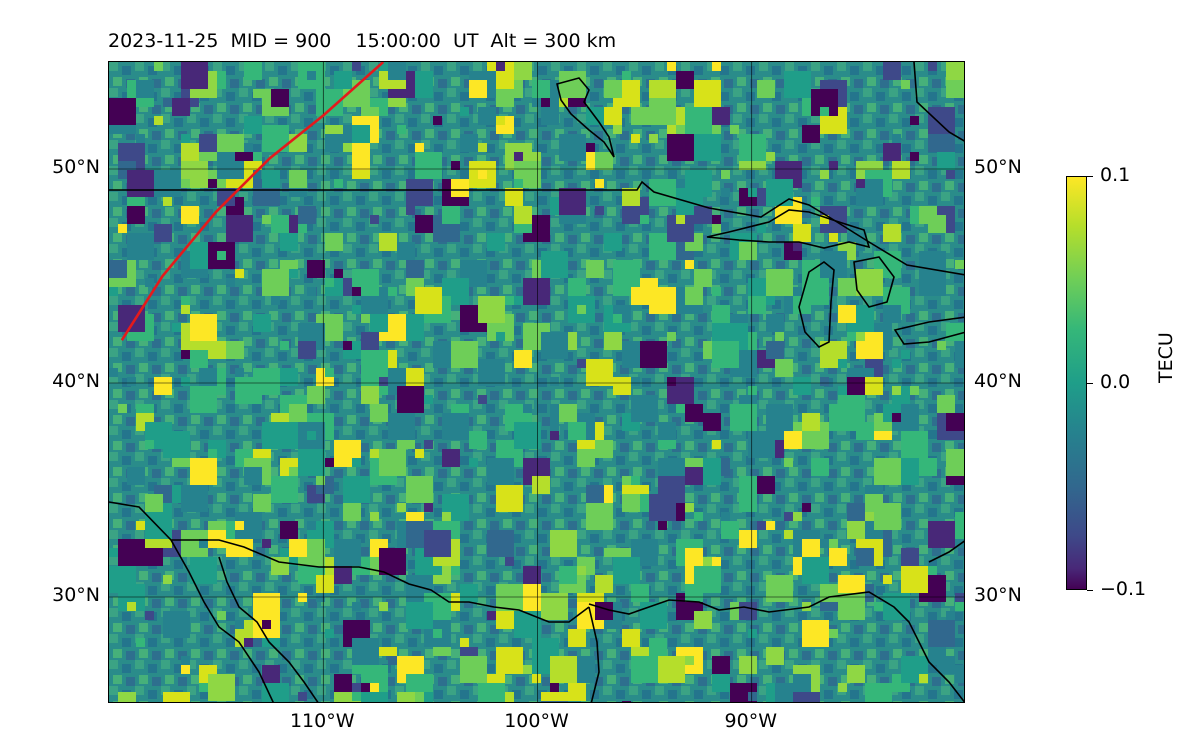  Describe the element at coordinates (594, 654) in the screenshot. I see `mexico-gulf-coast` at that location.